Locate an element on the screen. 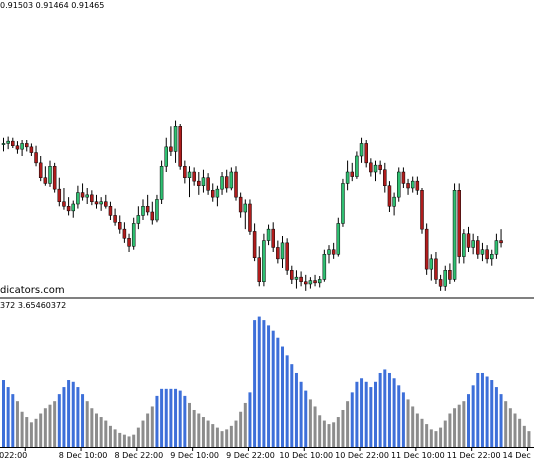 The image size is (534, 462). time-tick-label: 10 Dec 10:00 is located at coordinates (306, 455).